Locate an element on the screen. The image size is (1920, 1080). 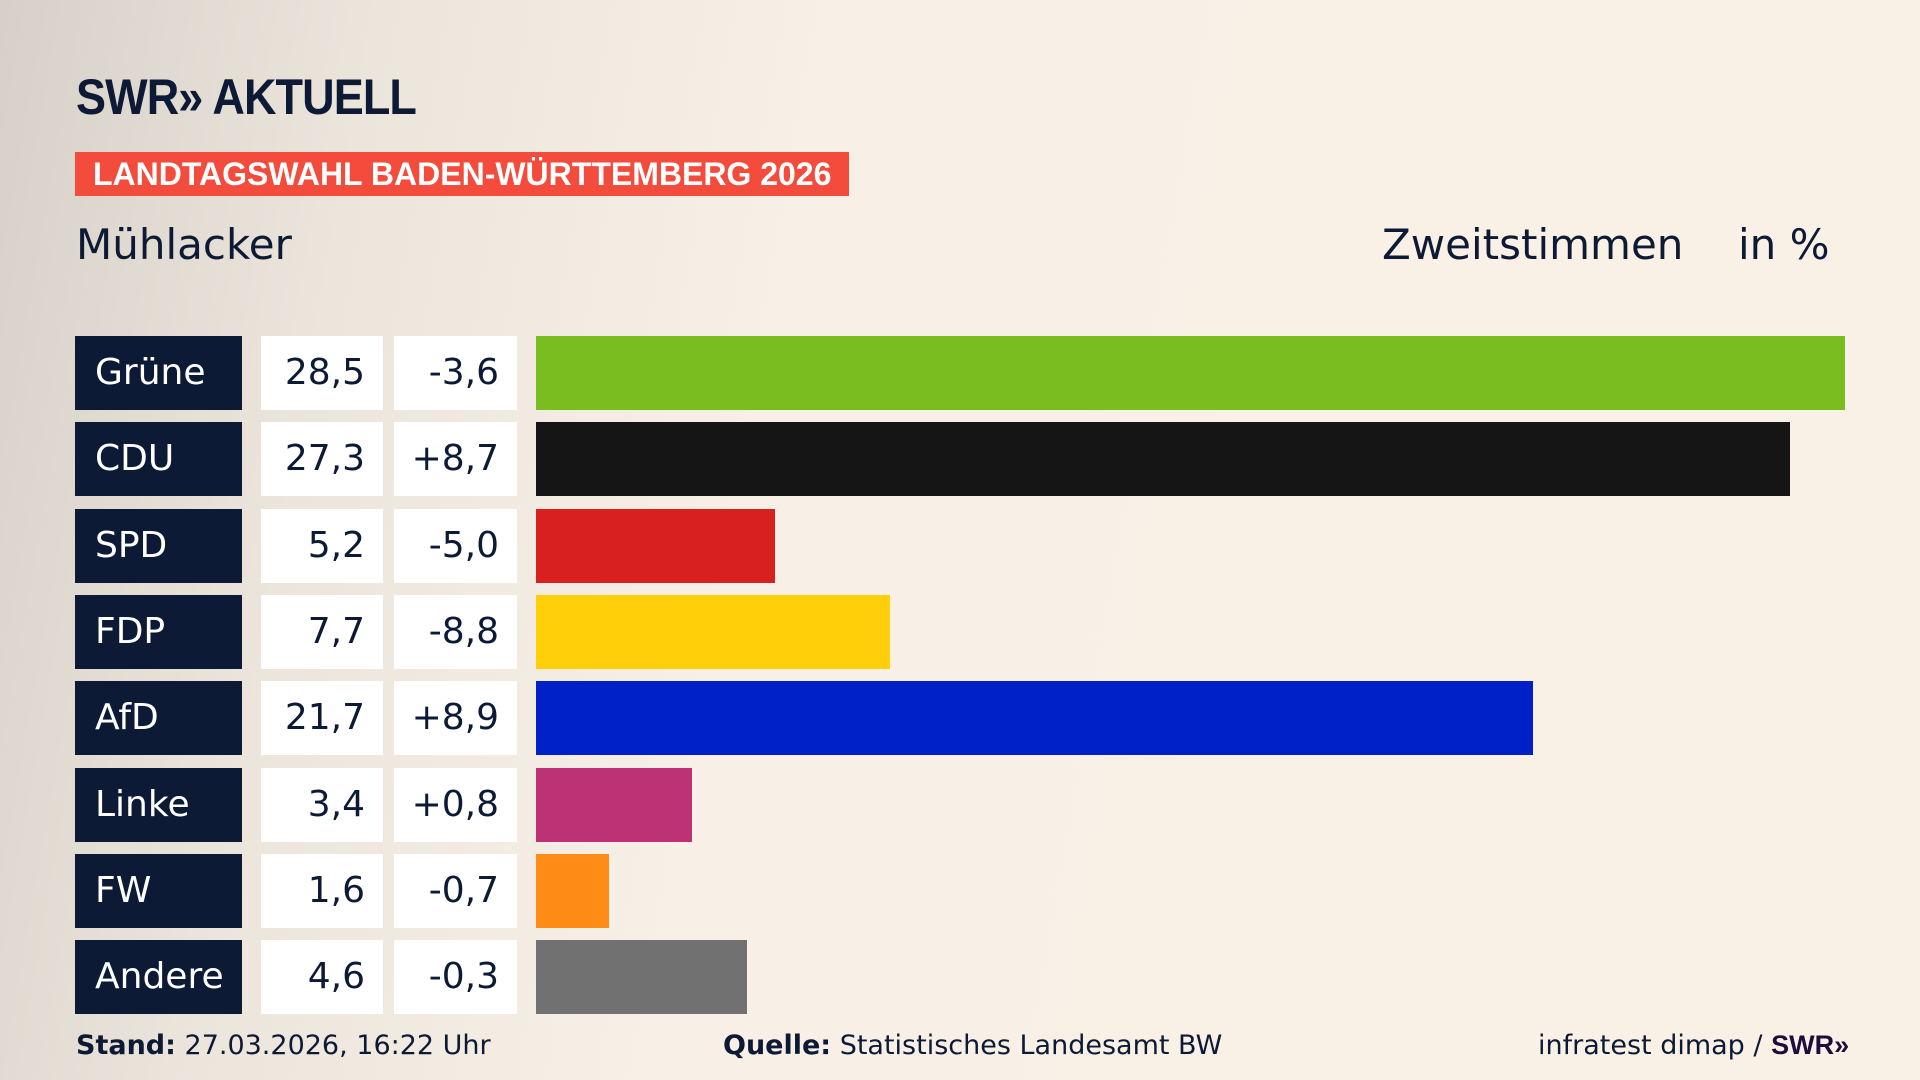
bar-andere is located at coordinates (642, 977).